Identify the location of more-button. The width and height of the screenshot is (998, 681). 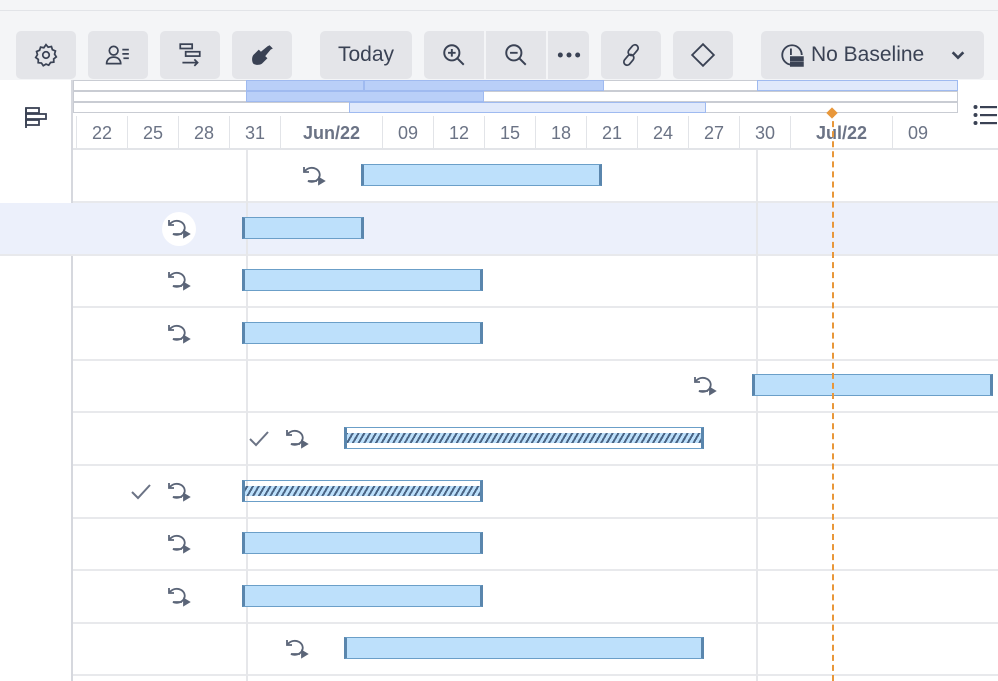
(568, 55).